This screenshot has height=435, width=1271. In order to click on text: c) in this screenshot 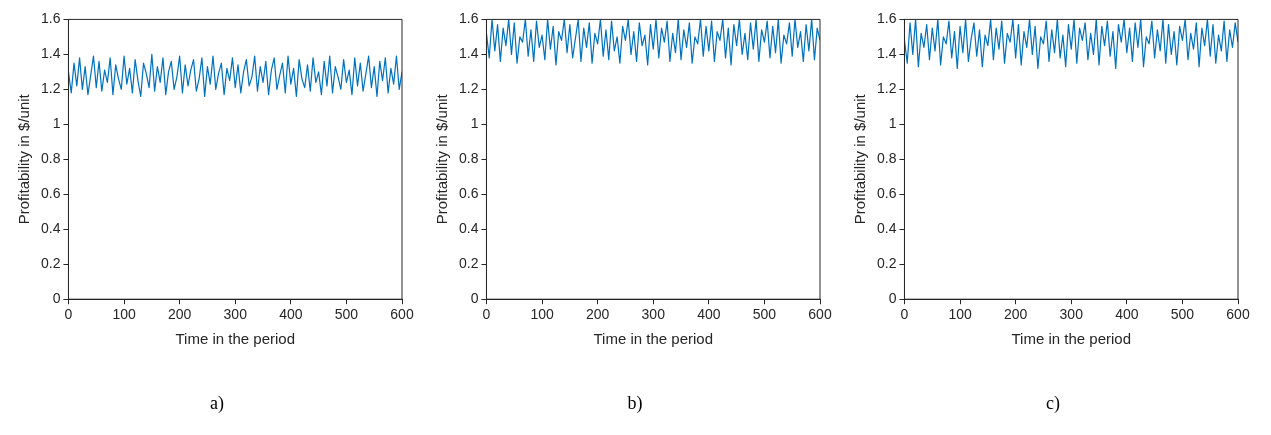, I will do `click(1053, 403)`.